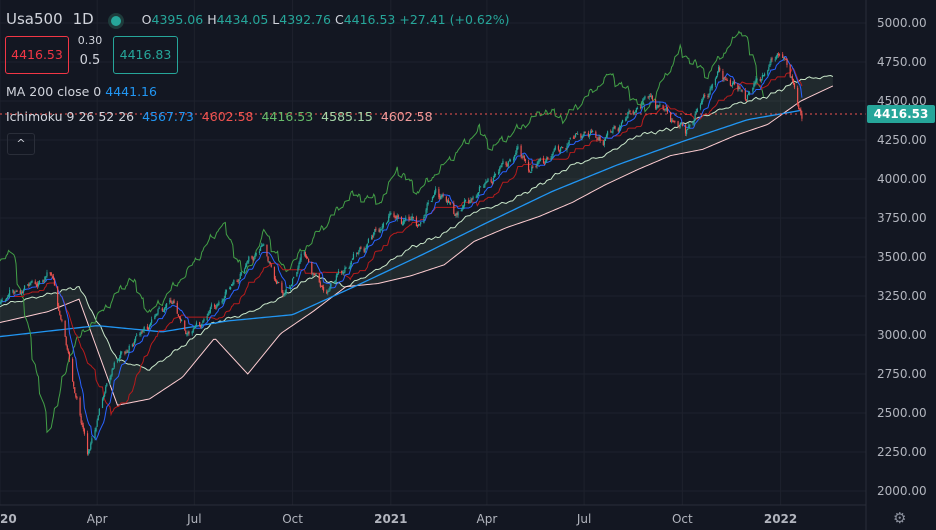 Image resolution: width=936 pixels, height=530 pixels. Describe the element at coordinates (287, 116) in the screenshot. I see `lagging-value: 4416.53` at that location.